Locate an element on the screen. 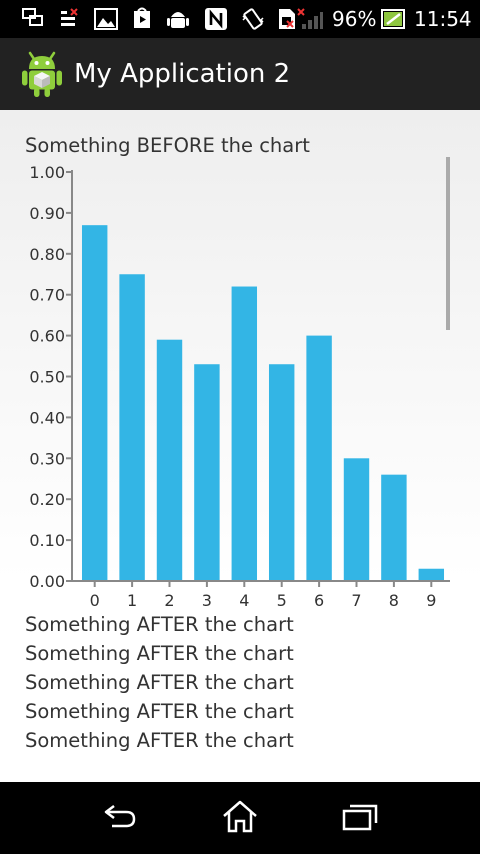 The height and width of the screenshot is (854, 480). y-tick-label: 0.00 is located at coordinates (47, 581).